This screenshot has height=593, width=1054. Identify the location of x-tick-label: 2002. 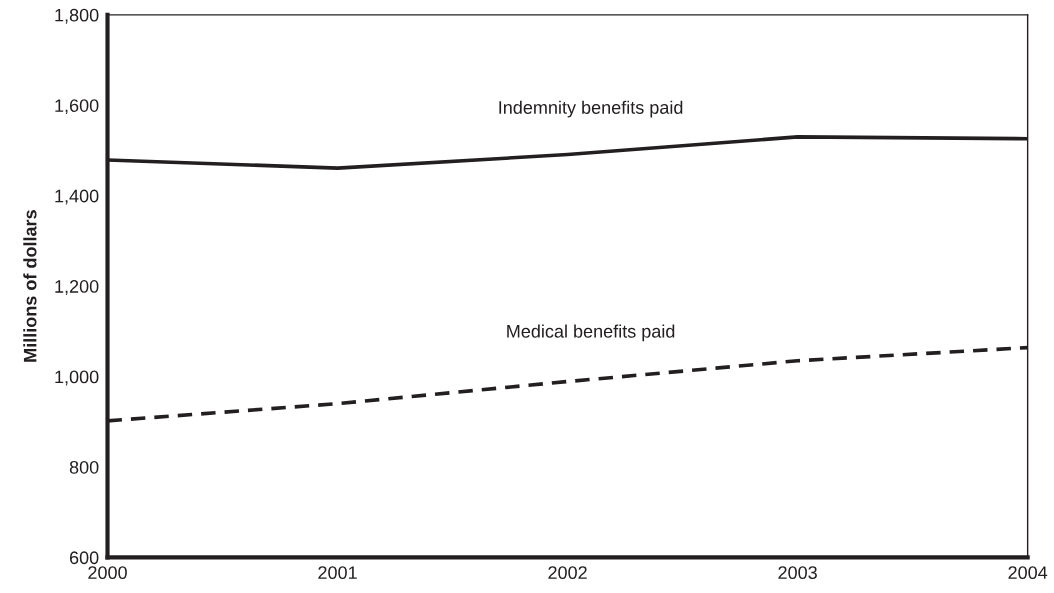
(567, 573).